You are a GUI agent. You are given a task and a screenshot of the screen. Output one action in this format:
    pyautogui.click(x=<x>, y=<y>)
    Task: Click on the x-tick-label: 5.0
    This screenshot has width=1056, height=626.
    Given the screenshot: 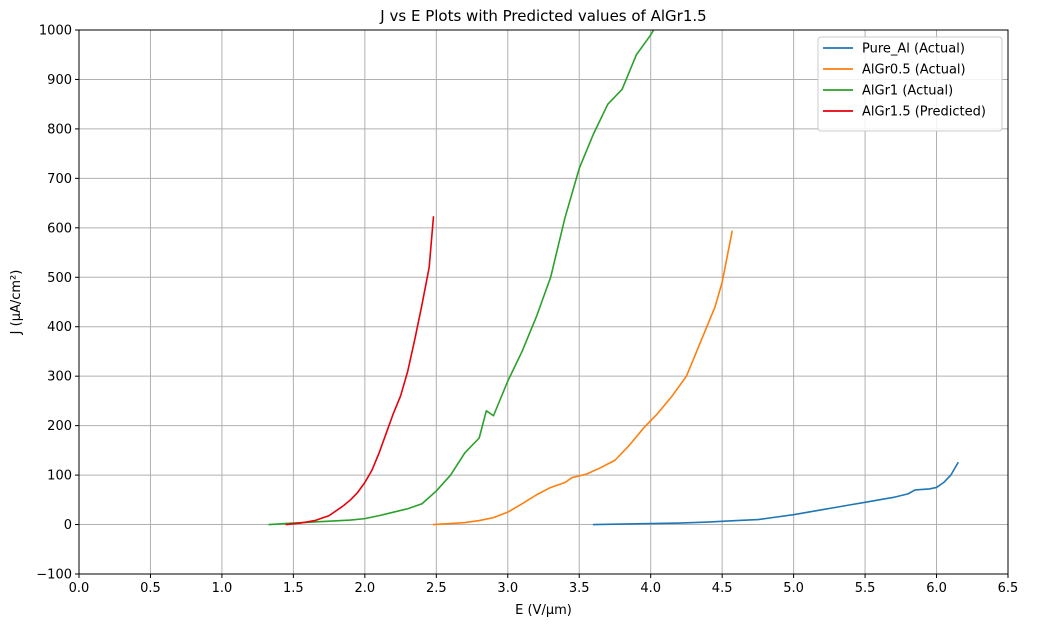 What is the action you would take?
    pyautogui.click(x=793, y=588)
    